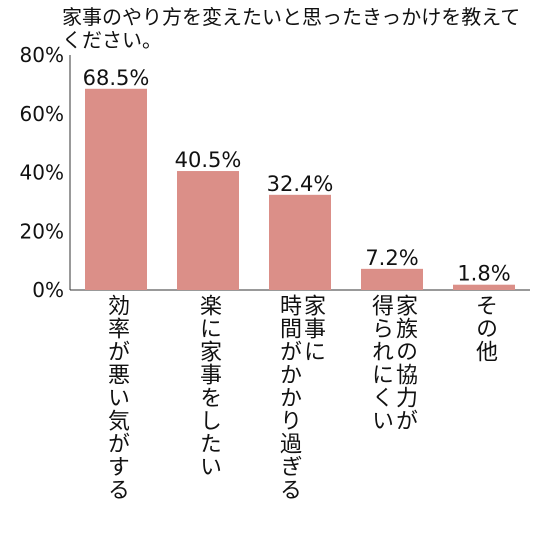 The image size is (536, 536). I want to click on x-tick-label: 家族の協力が 得られにくい, so click(392, 363).